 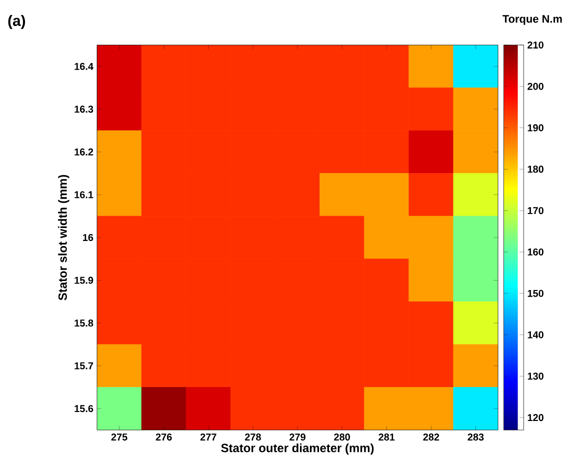 What do you see at coordinates (84, 280) in the screenshot?
I see `y-tick-label: 15.9` at bounding box center [84, 280].